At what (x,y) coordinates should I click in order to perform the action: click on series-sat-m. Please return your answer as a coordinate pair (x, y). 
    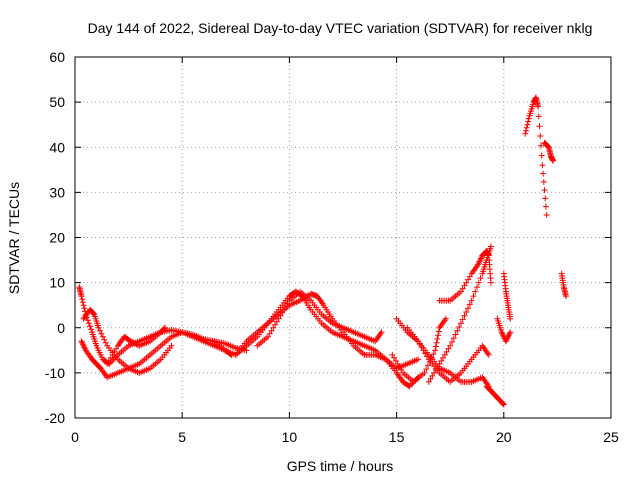
    Looking at the image, I should click on (495, 395).